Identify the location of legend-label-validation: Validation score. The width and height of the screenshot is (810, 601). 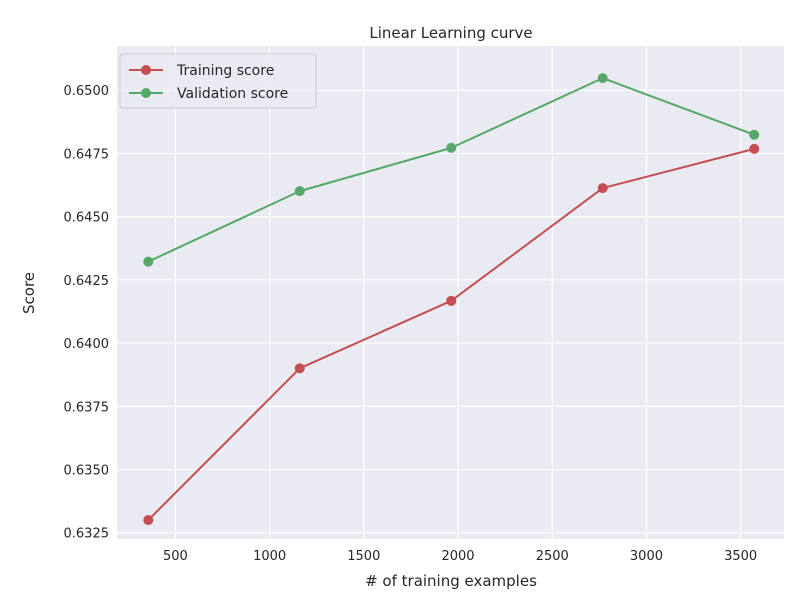
(232, 94).